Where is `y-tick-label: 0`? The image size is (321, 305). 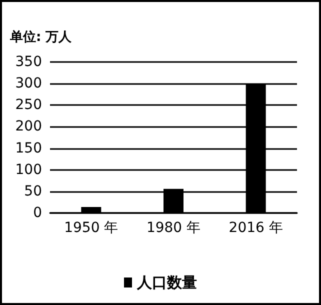 y-tick-label: 0 is located at coordinates (37, 213).